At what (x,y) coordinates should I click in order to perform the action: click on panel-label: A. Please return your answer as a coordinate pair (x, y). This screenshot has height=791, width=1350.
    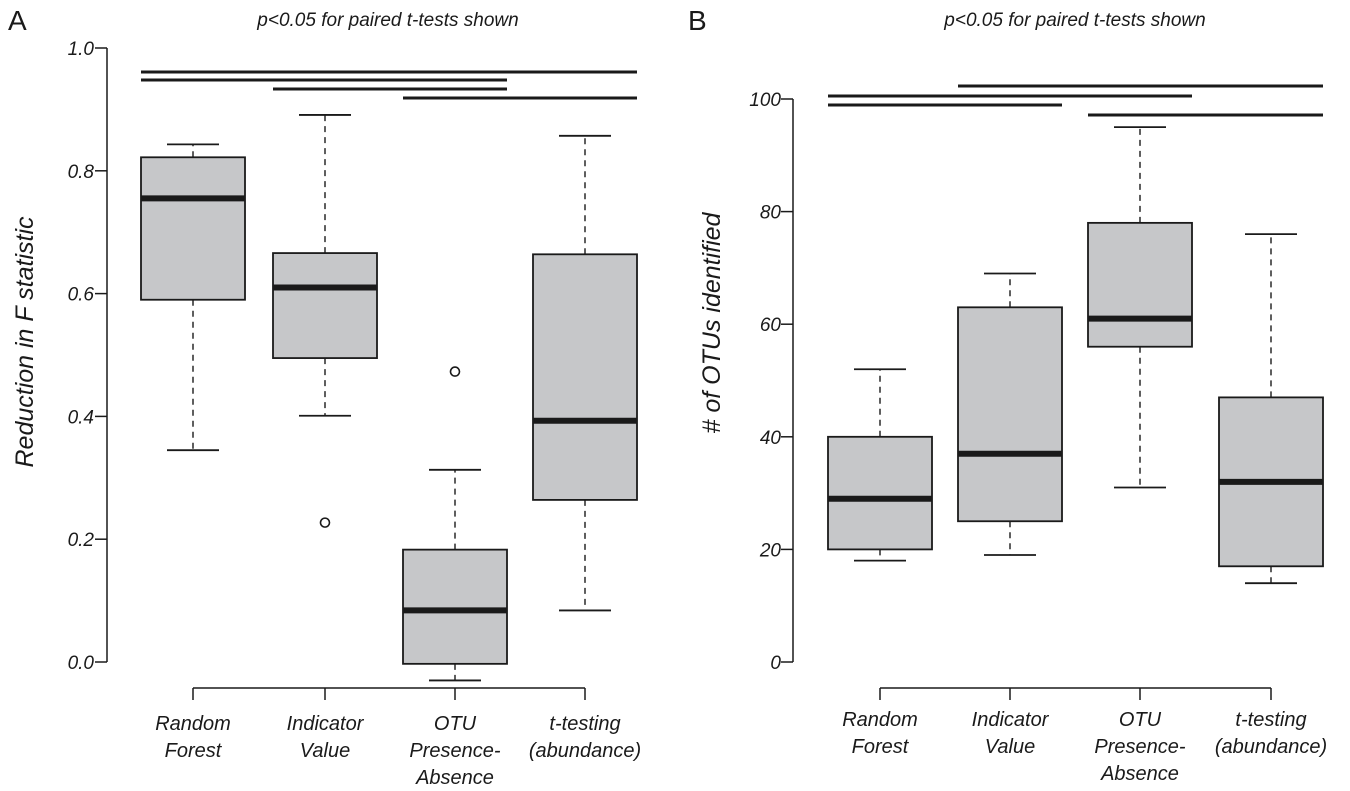
    Looking at the image, I should click on (17, 20).